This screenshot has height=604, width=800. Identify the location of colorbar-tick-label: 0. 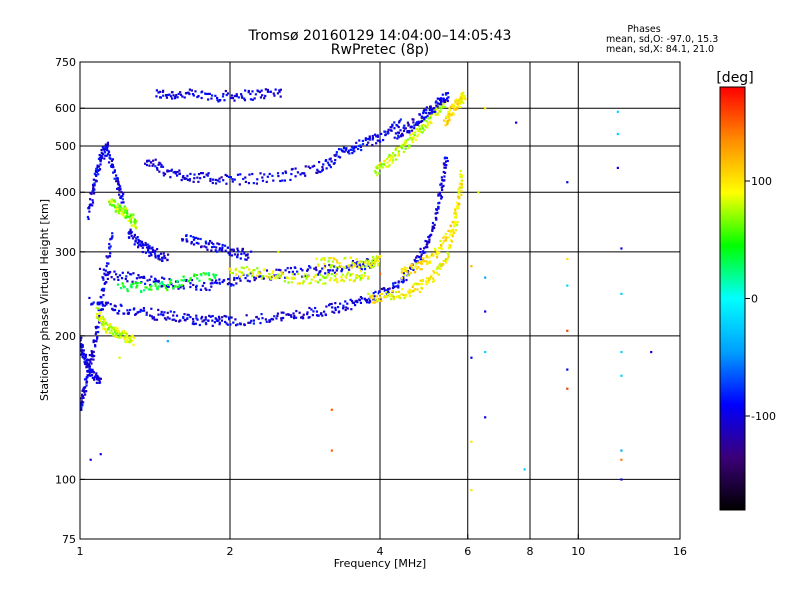
(754, 299).